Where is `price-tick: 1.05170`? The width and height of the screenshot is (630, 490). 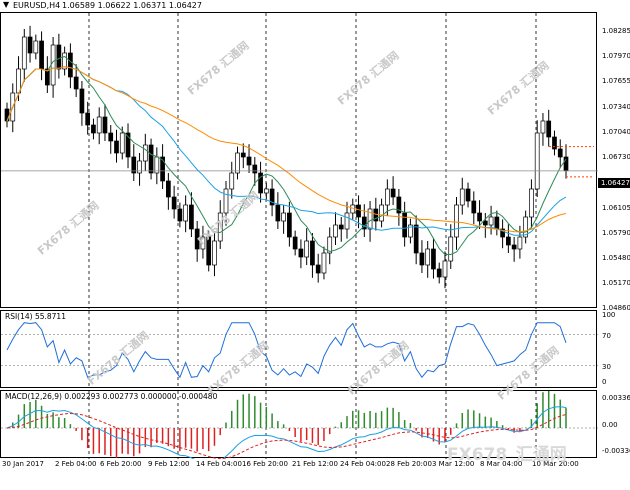 price-tick: 1.05170 is located at coordinates (616, 283).